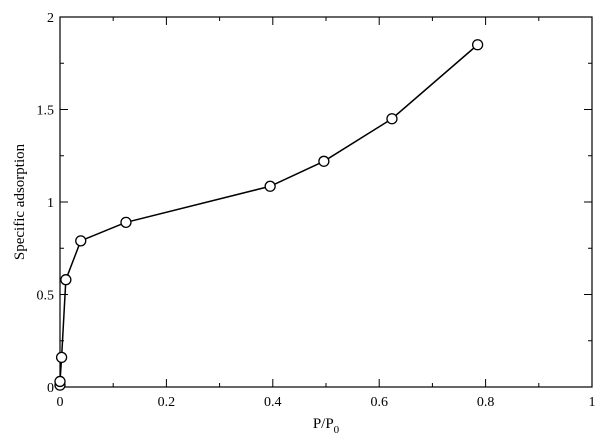 This screenshot has width=609, height=444. Describe the element at coordinates (50, 388) in the screenshot. I see `y-tick-label: 0` at that location.